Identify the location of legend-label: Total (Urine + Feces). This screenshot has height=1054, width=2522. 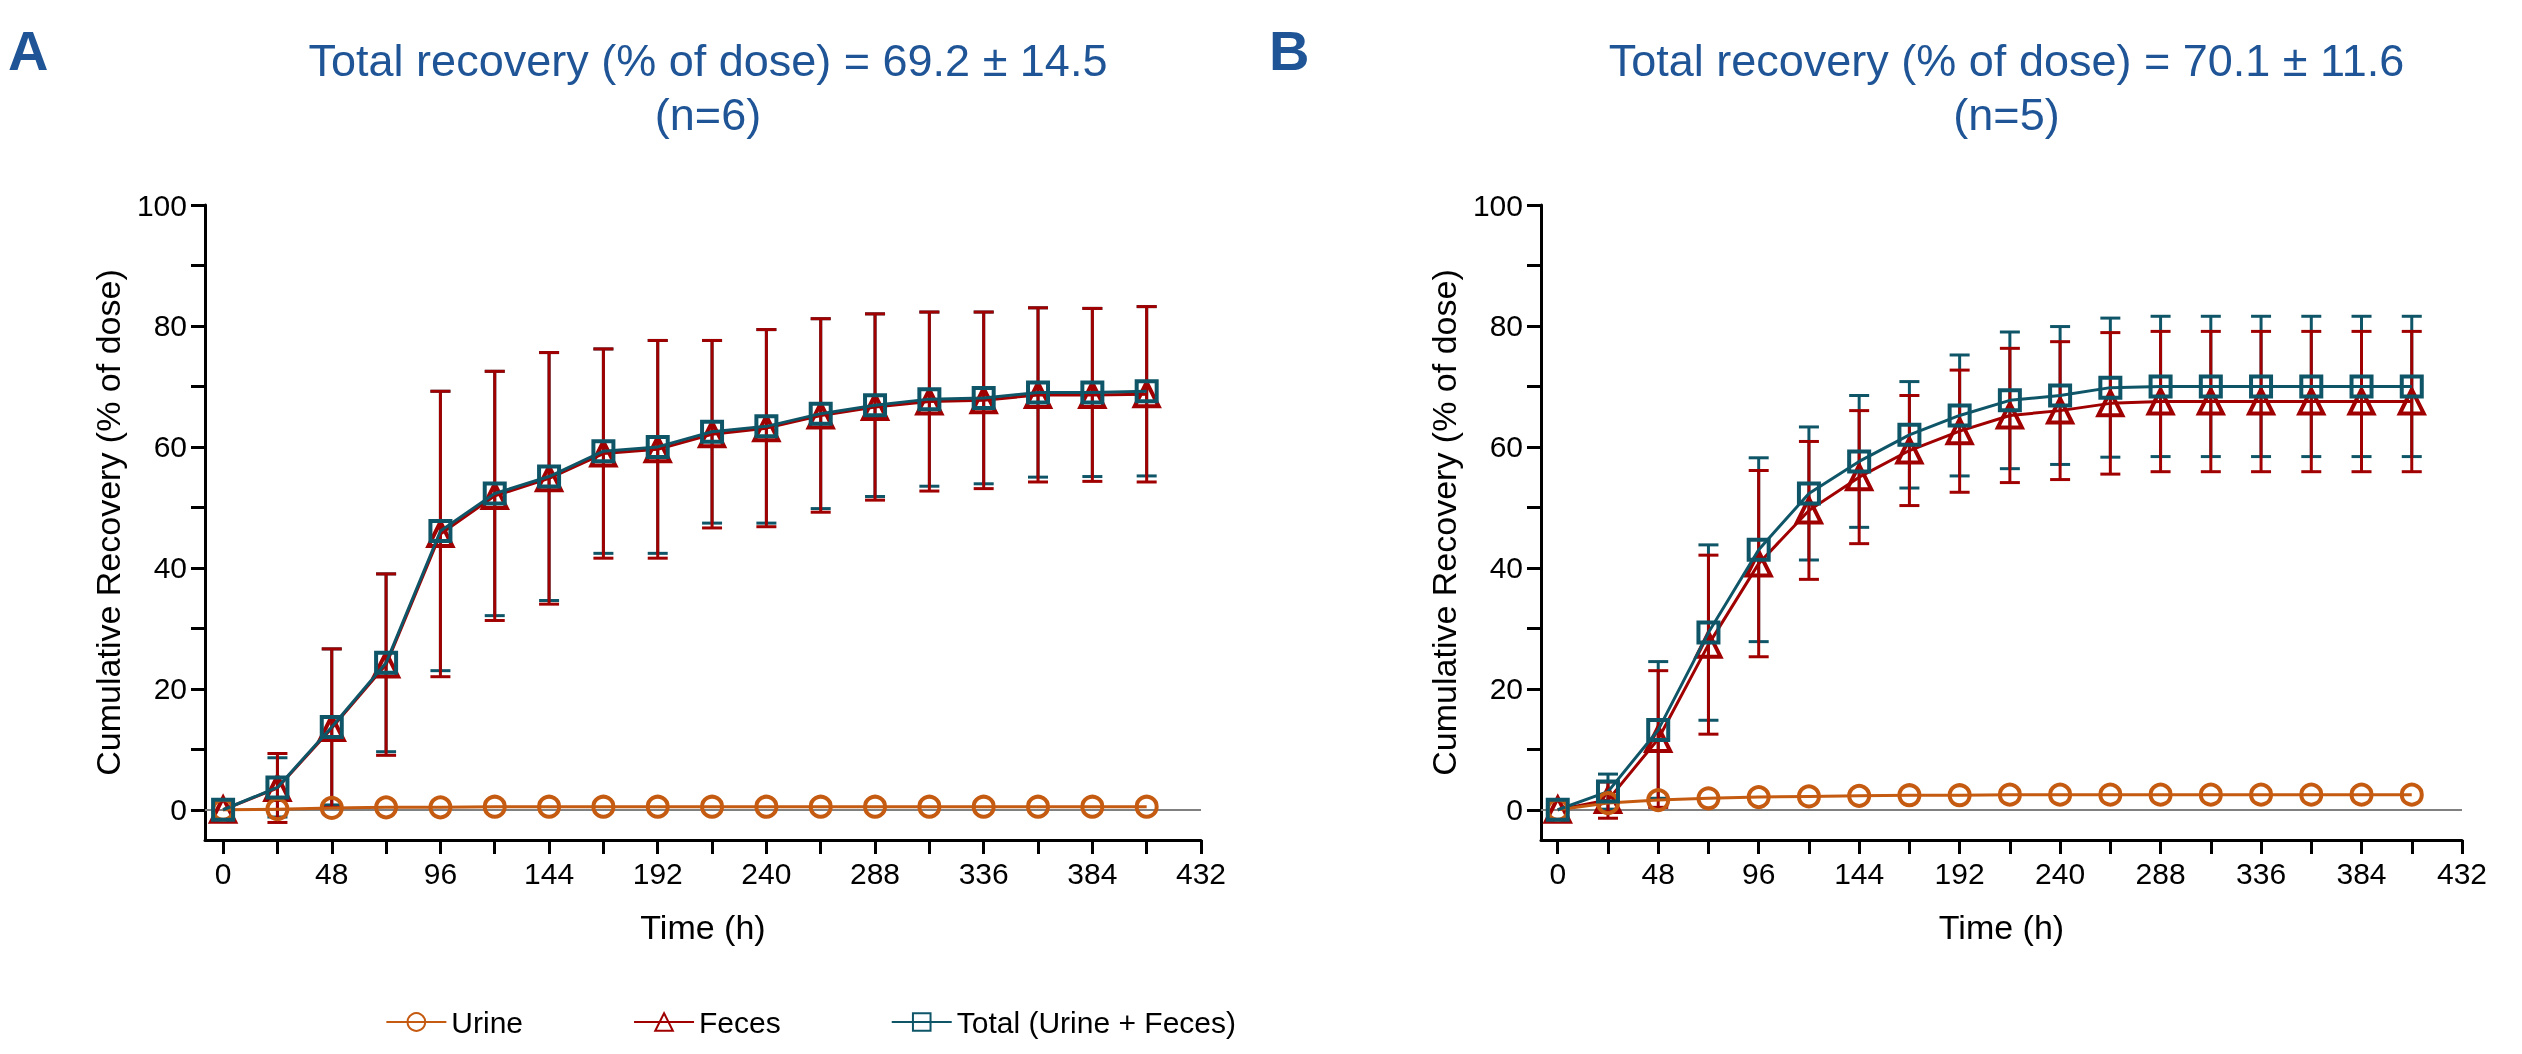
(1096, 1022).